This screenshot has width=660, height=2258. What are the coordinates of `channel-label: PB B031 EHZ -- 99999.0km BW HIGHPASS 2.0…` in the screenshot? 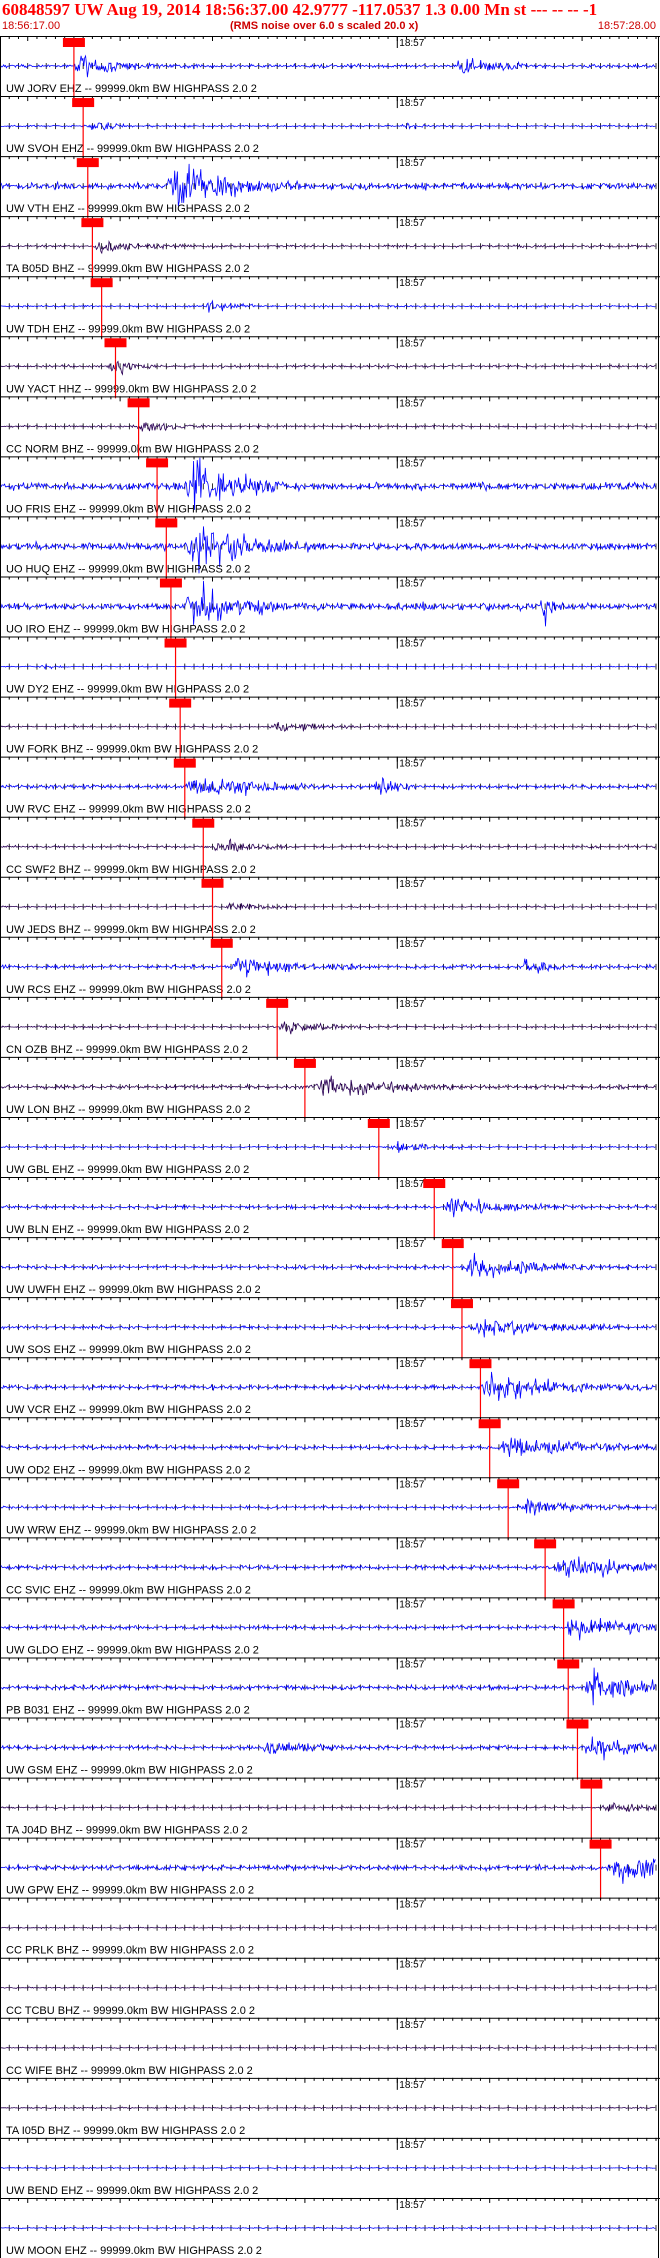 It's located at (128, 1711).